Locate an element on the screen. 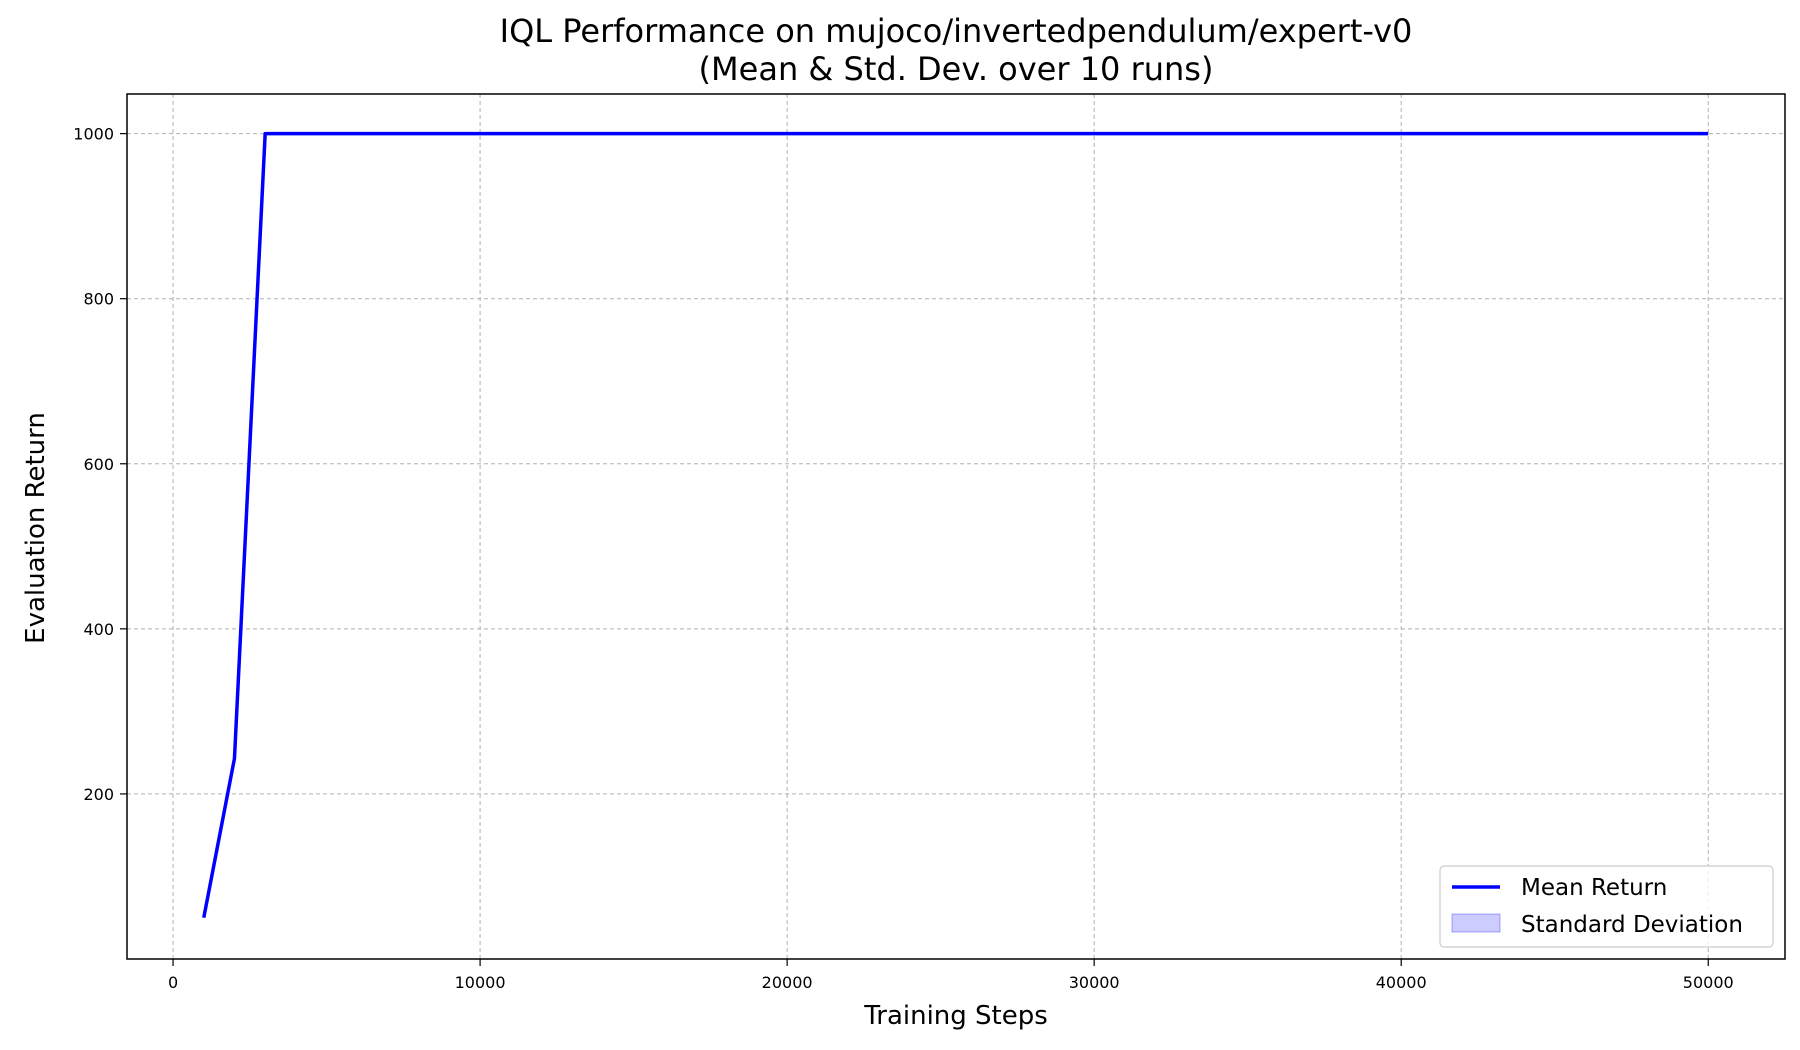  legend: Mean Return Standard Deviation is located at coordinates (1606, 906).